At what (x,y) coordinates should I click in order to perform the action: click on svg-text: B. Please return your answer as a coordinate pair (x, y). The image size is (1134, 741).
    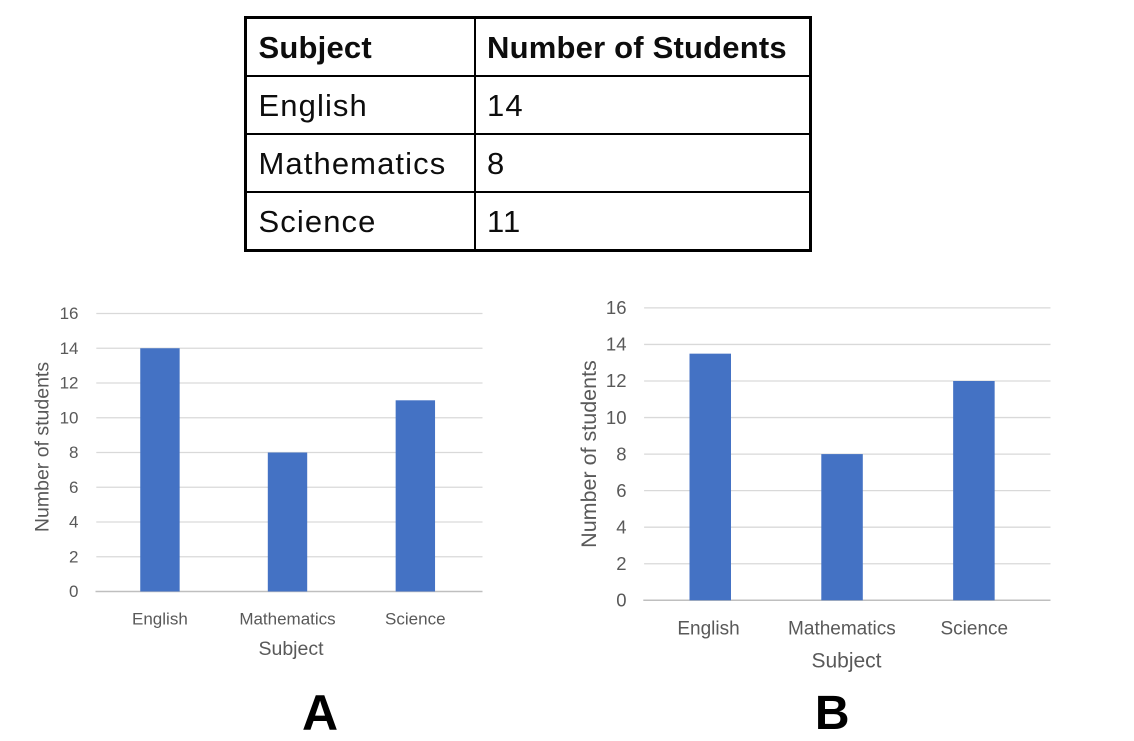
    Looking at the image, I should click on (832, 713).